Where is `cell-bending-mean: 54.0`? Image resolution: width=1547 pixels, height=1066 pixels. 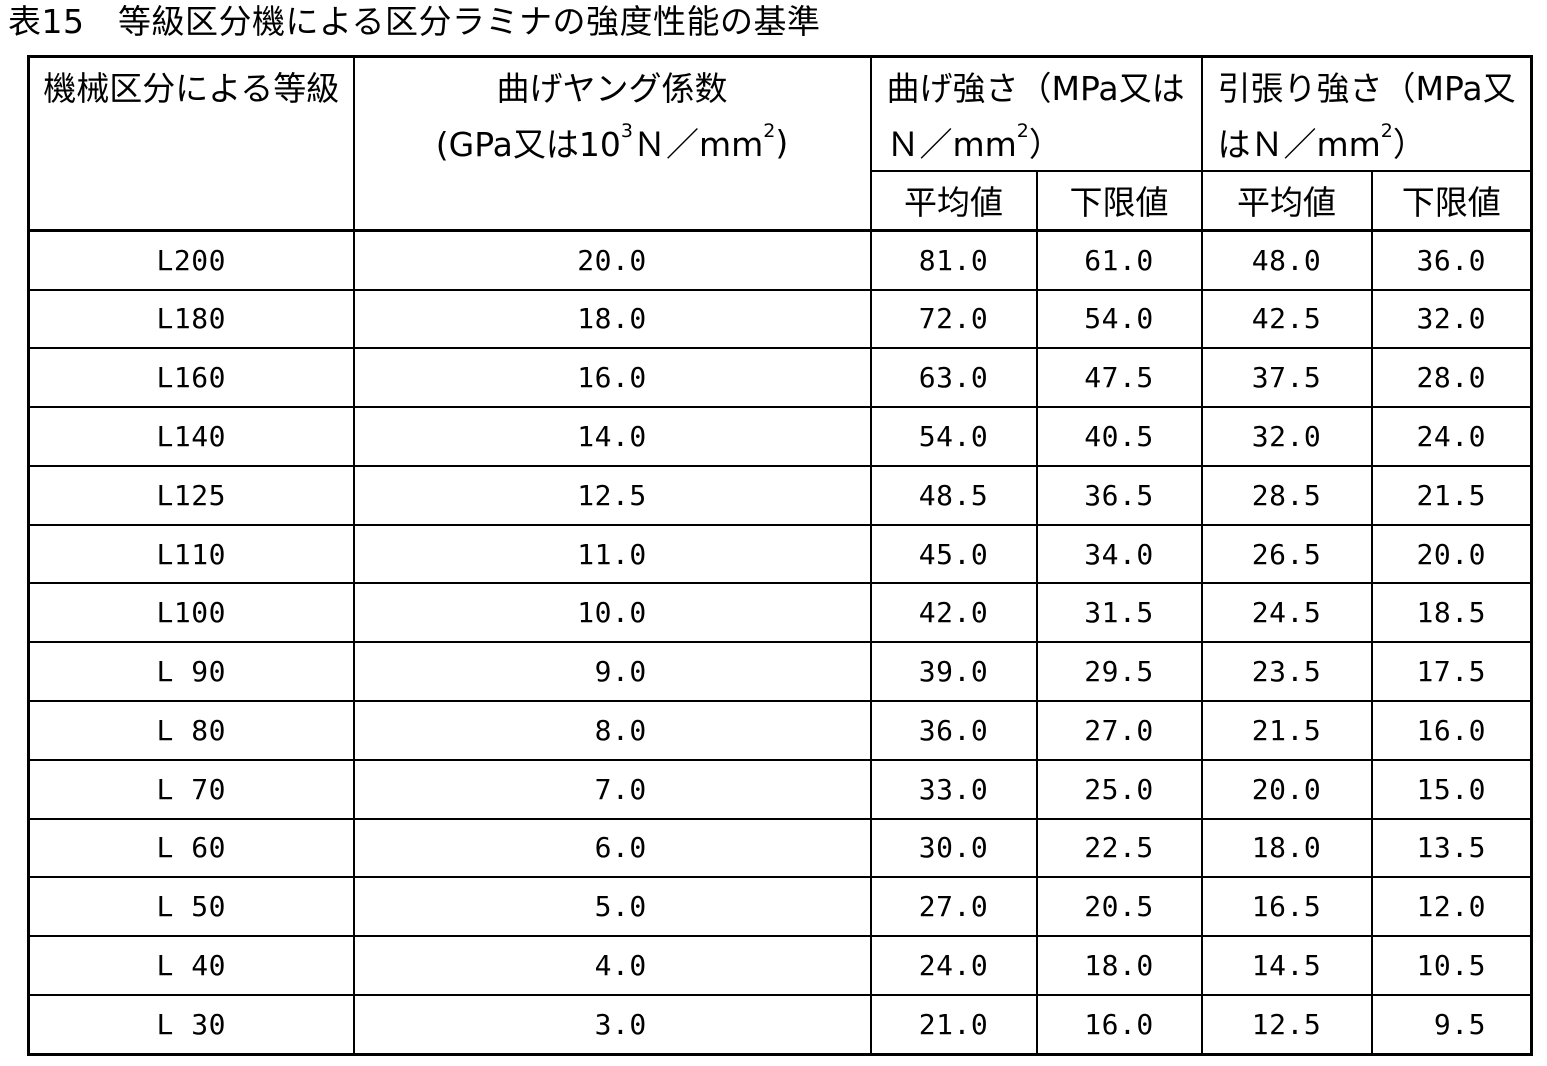
cell-bending-mean: 54.0 is located at coordinates (953, 436).